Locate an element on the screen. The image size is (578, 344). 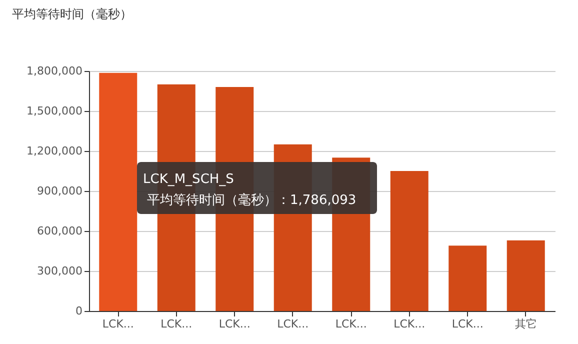
y-tick-label: 1,800,000 is located at coordinates (54, 71).